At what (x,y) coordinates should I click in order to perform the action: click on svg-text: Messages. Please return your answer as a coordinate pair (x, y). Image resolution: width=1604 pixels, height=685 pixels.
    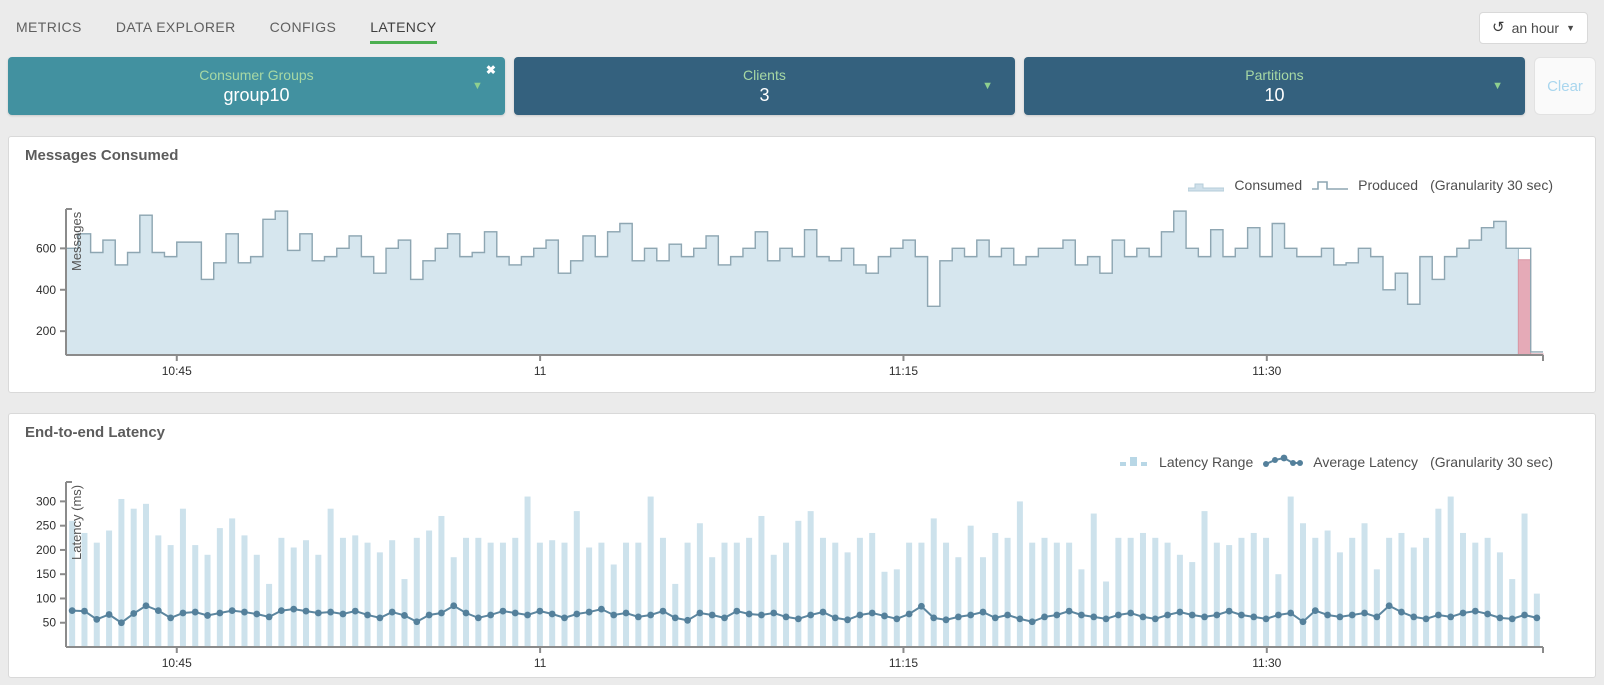
    Looking at the image, I should click on (76, 241).